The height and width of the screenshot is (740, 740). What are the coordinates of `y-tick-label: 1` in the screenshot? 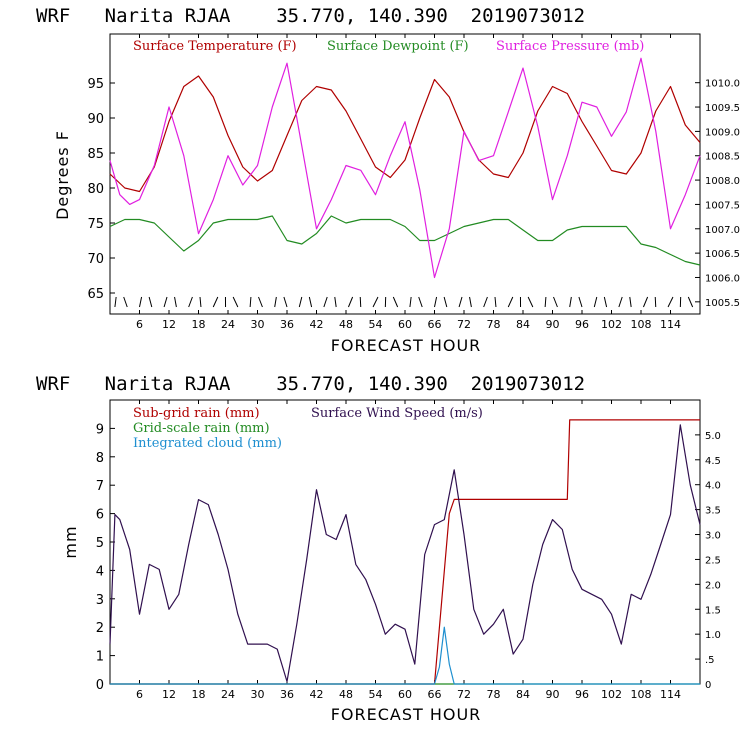 It's located at (100, 657).